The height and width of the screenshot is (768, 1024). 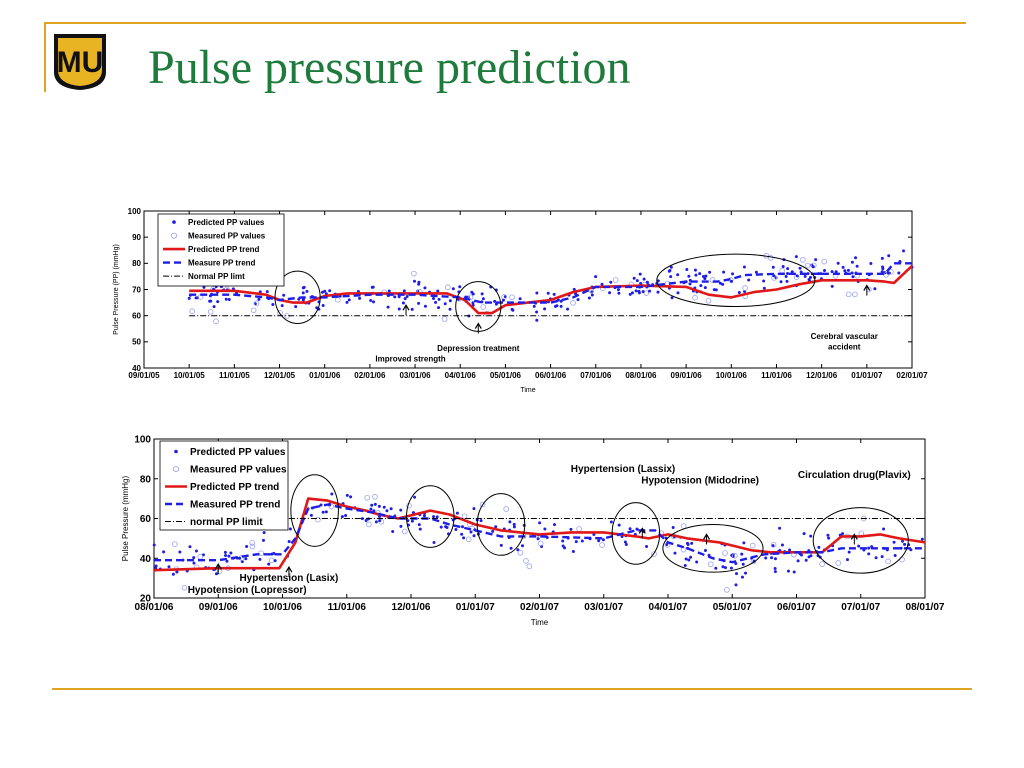 What do you see at coordinates (603, 607) in the screenshot?
I see `x-tick-label: 03/01/07` at bounding box center [603, 607].